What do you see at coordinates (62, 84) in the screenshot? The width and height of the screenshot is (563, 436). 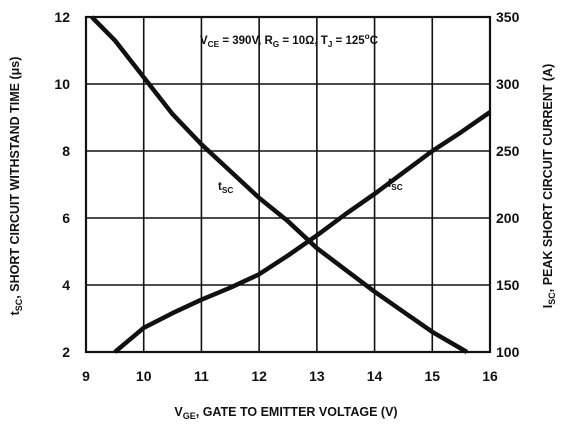 I see `y-left-tick-label: 10` at bounding box center [62, 84].